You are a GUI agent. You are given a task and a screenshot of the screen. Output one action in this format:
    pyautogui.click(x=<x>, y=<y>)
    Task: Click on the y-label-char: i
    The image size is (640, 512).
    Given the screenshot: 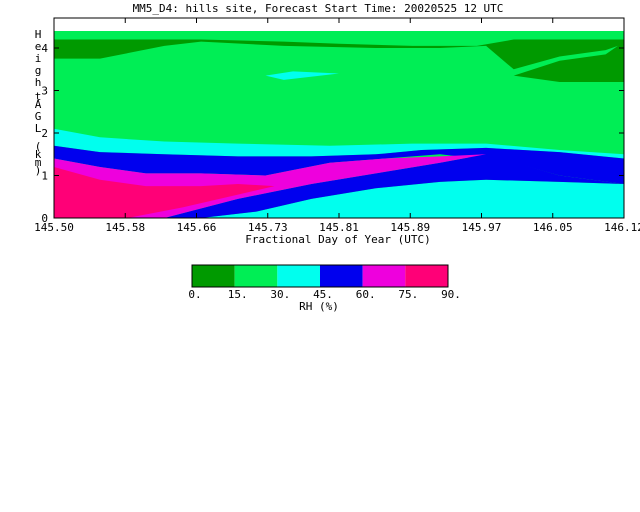 What is the action you would take?
    pyautogui.click(x=38, y=58)
    